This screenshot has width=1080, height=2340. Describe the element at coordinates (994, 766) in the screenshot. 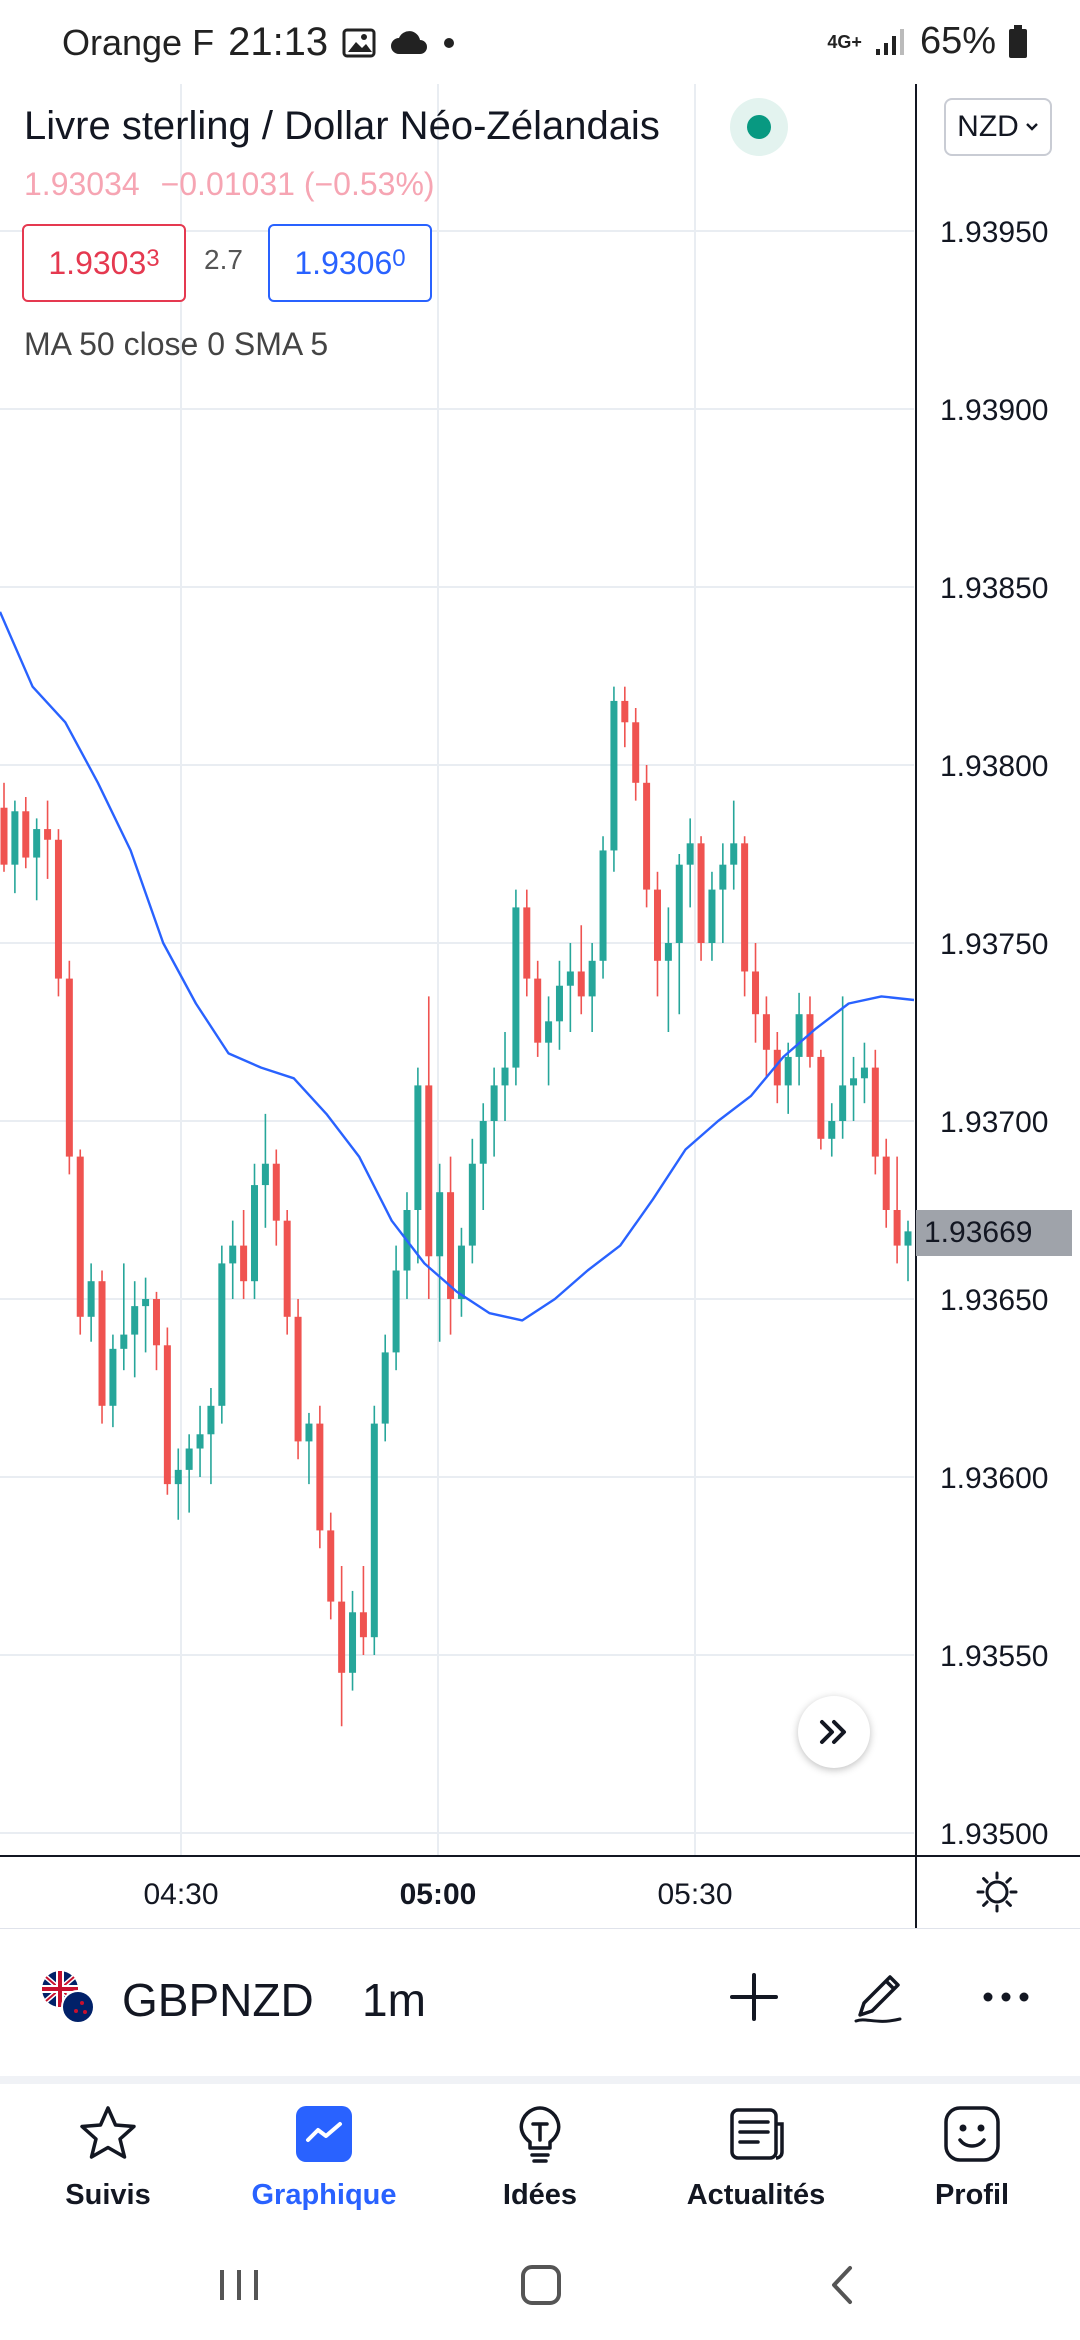

I see `y-axis-tick-label: 1.93800` at that location.